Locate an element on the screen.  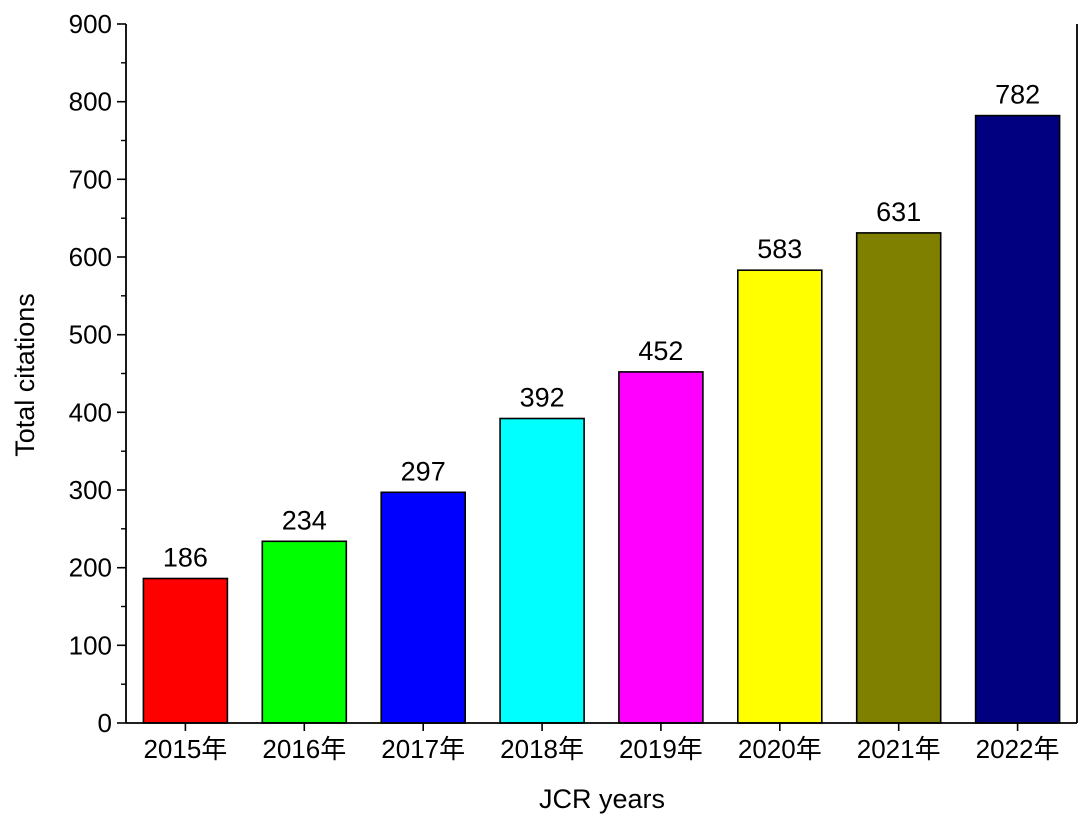
y-tick-label-5: 500 is located at coordinates (90, 335).